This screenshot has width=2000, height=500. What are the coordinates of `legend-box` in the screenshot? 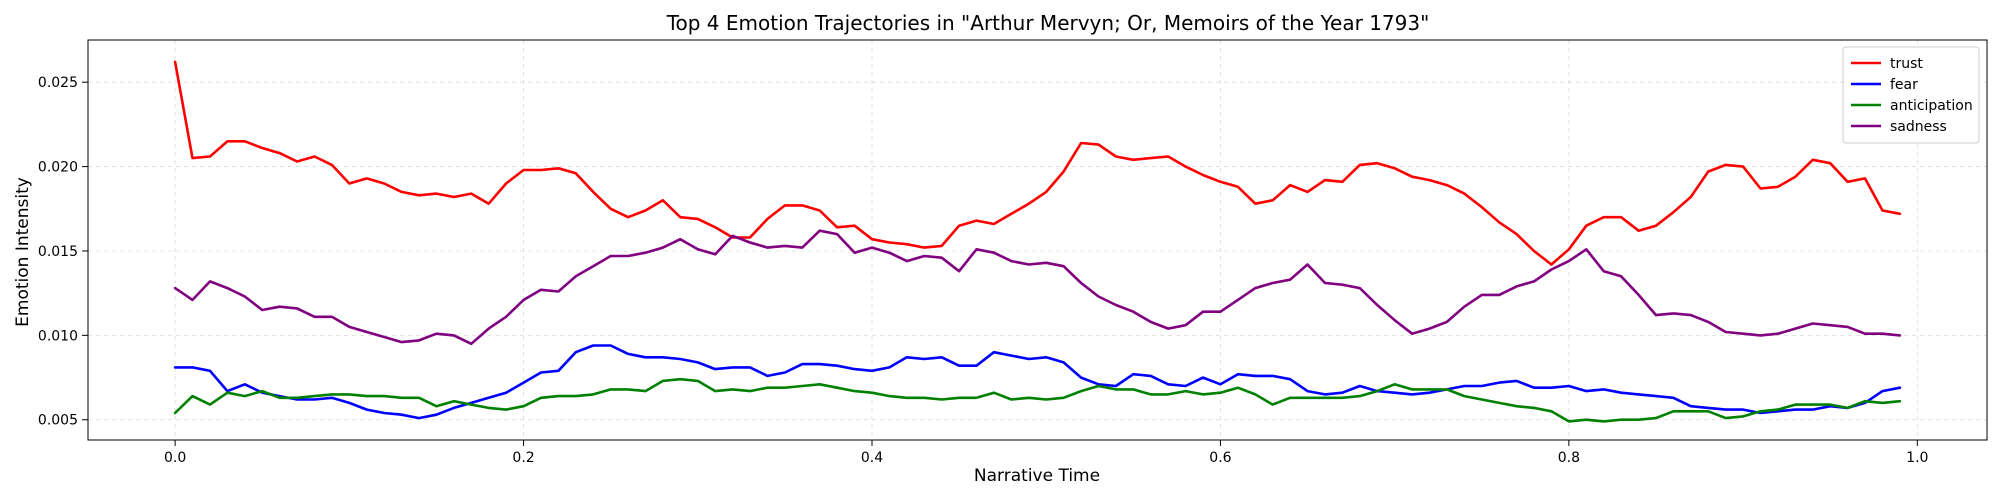 It's located at (1911, 95).